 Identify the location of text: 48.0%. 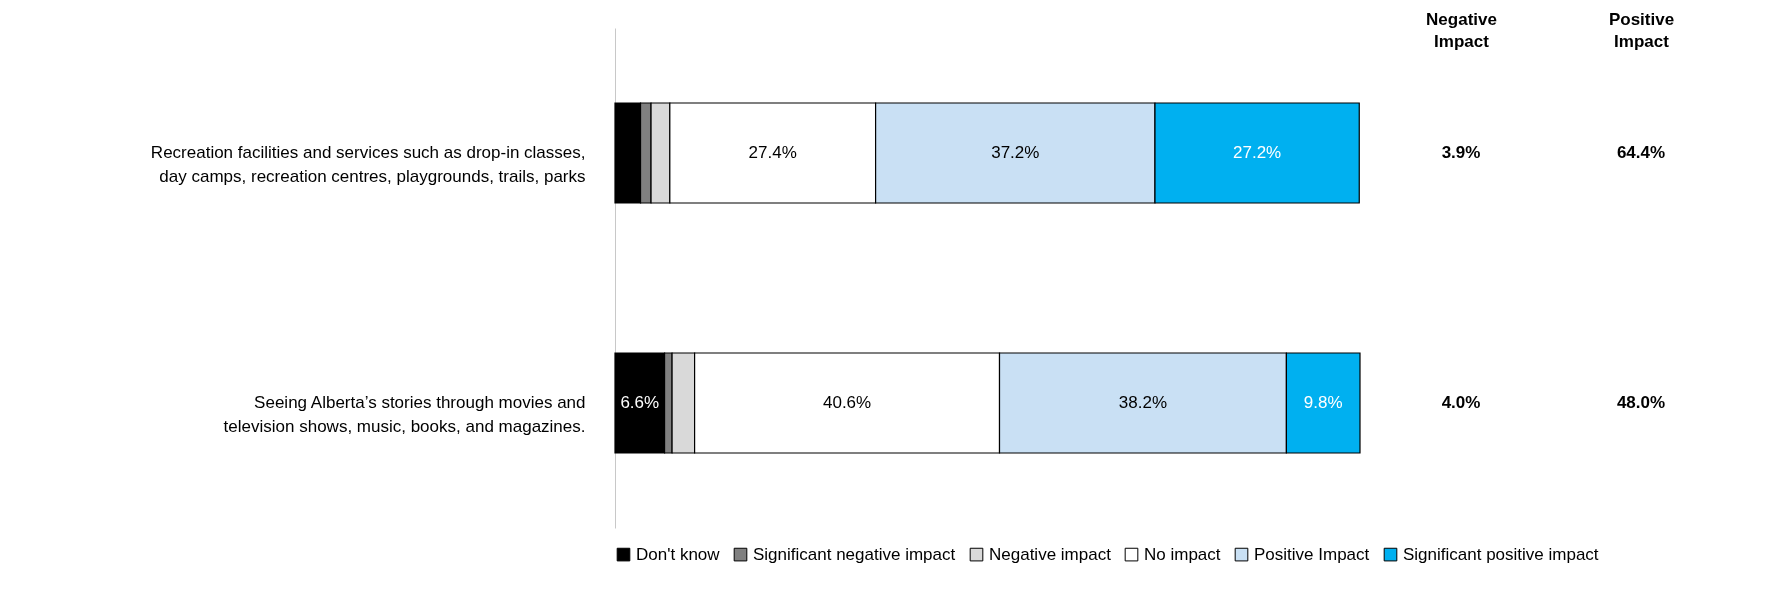
(1641, 402).